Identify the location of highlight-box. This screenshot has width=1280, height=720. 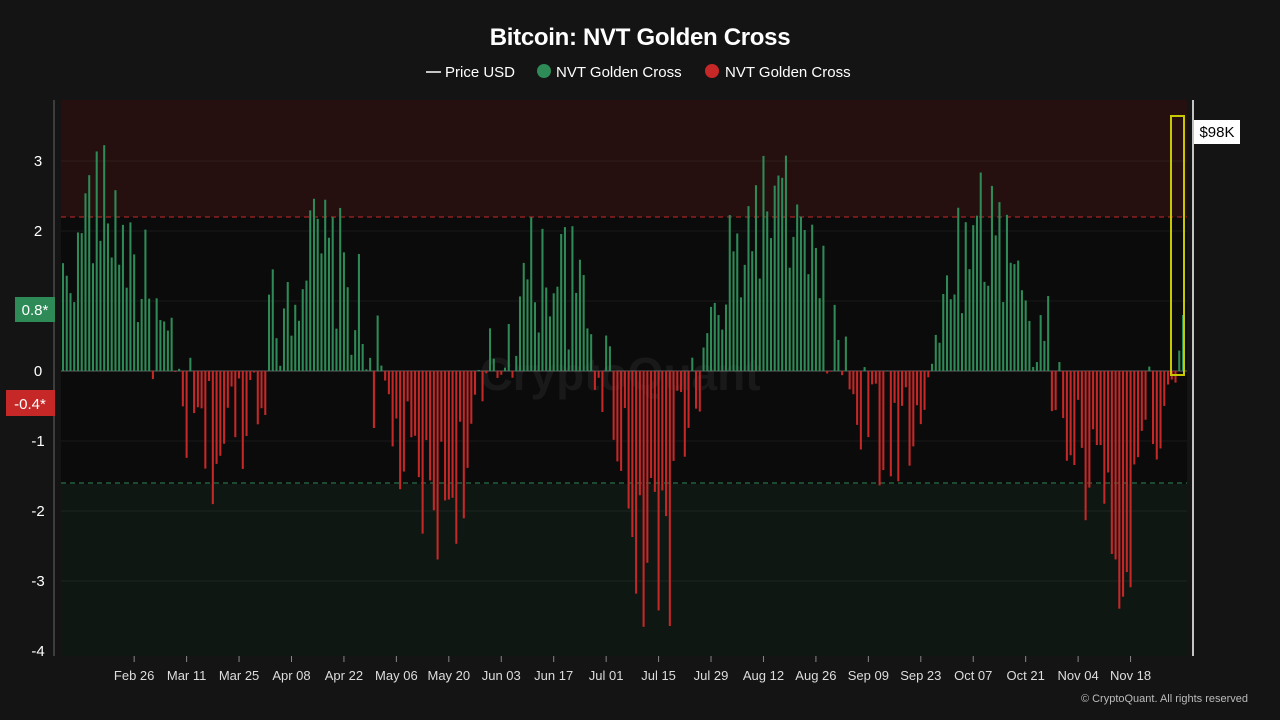
(1177, 245).